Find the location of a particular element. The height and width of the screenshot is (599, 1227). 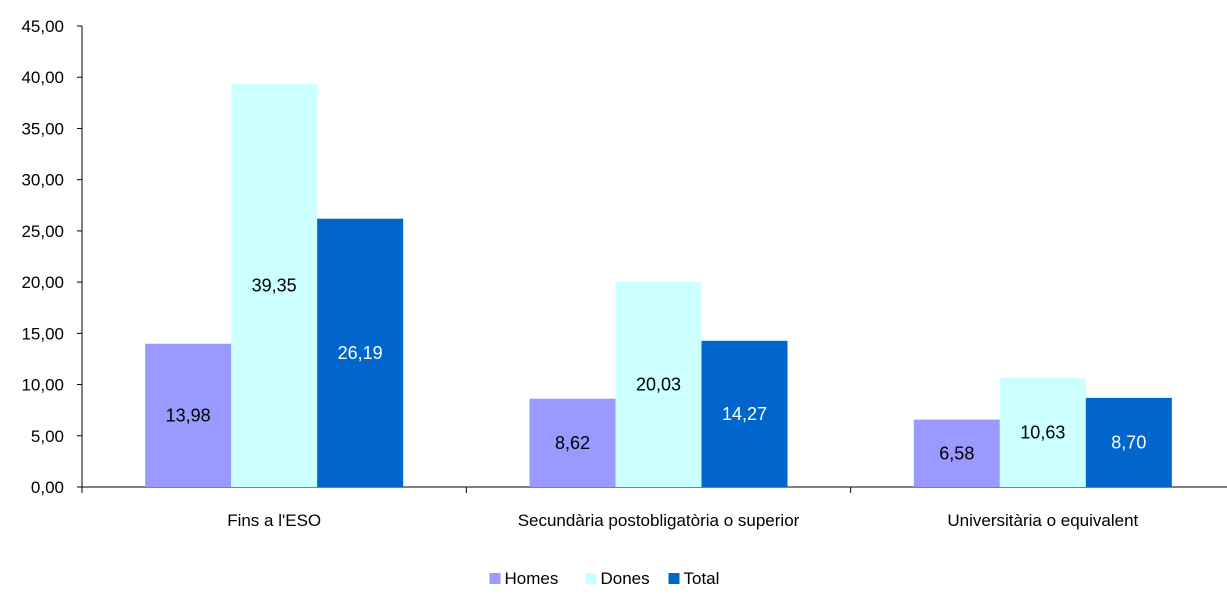

bar-value-label: 8,70 is located at coordinates (1128, 442).